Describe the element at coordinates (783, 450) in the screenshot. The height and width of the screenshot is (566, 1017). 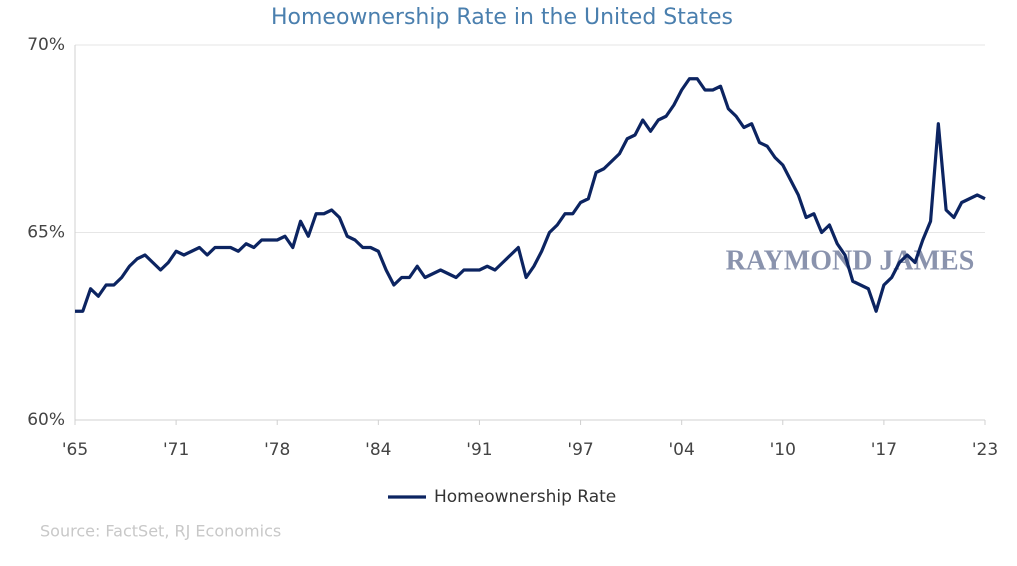
I see `x-tick-label: '10` at that location.